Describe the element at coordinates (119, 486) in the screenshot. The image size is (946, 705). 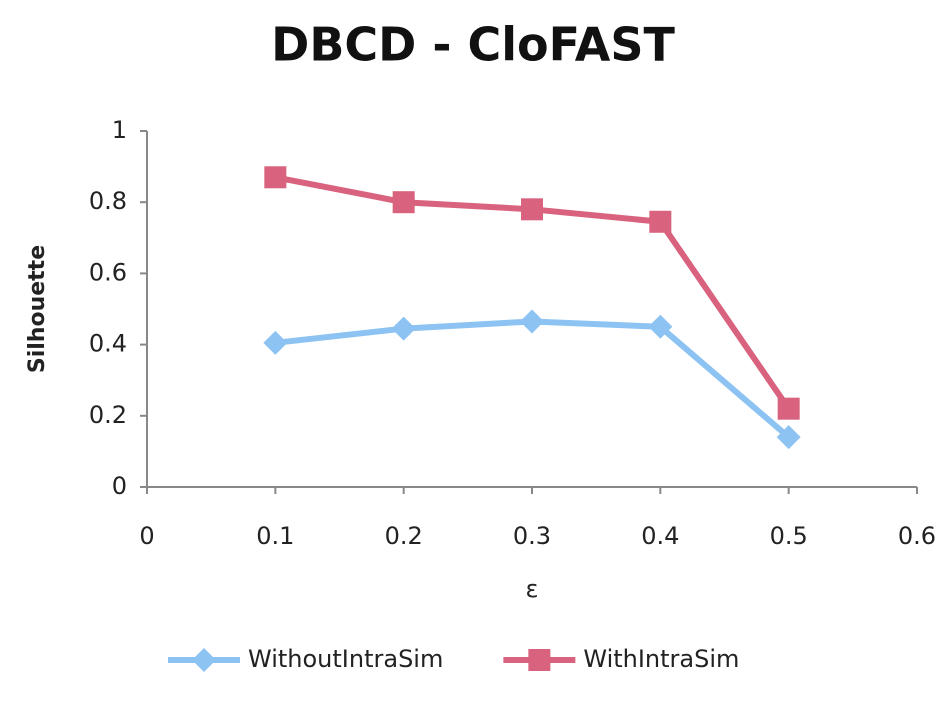
I see `y-tick-label: 0` at that location.